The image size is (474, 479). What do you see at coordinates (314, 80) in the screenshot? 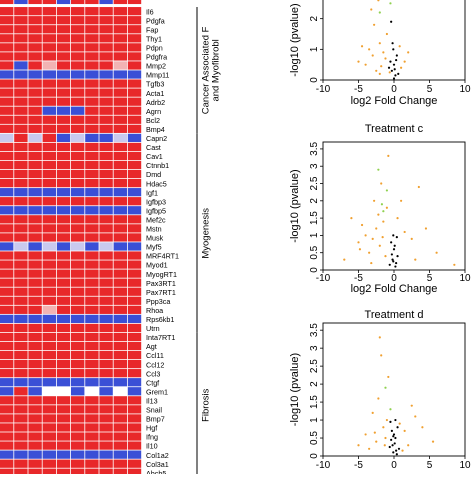
I see `y-tick-label: 0` at bounding box center [314, 80].